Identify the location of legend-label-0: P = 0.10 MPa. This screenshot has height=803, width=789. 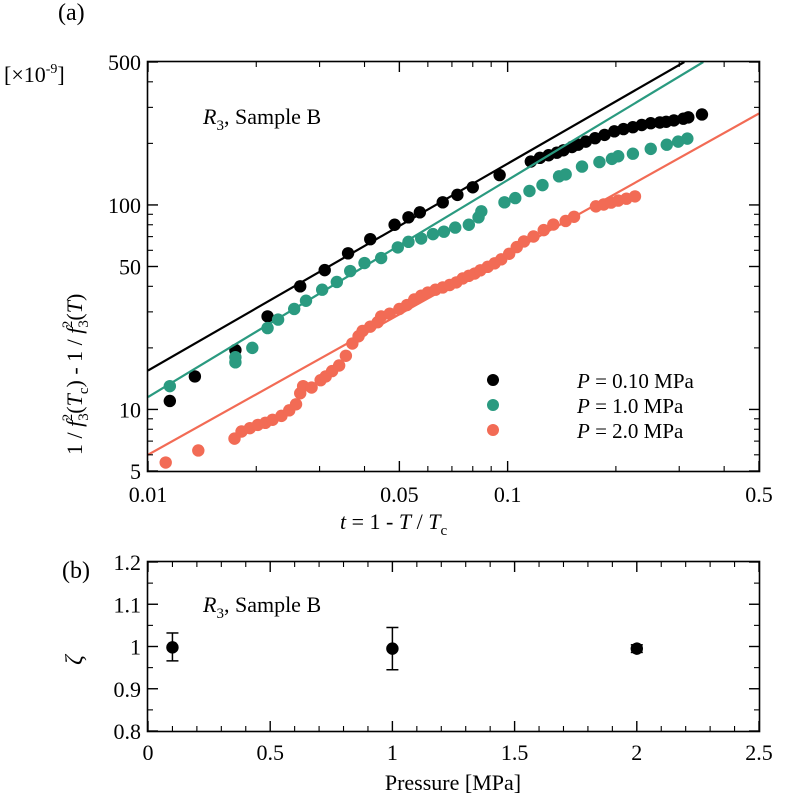
(635, 381).